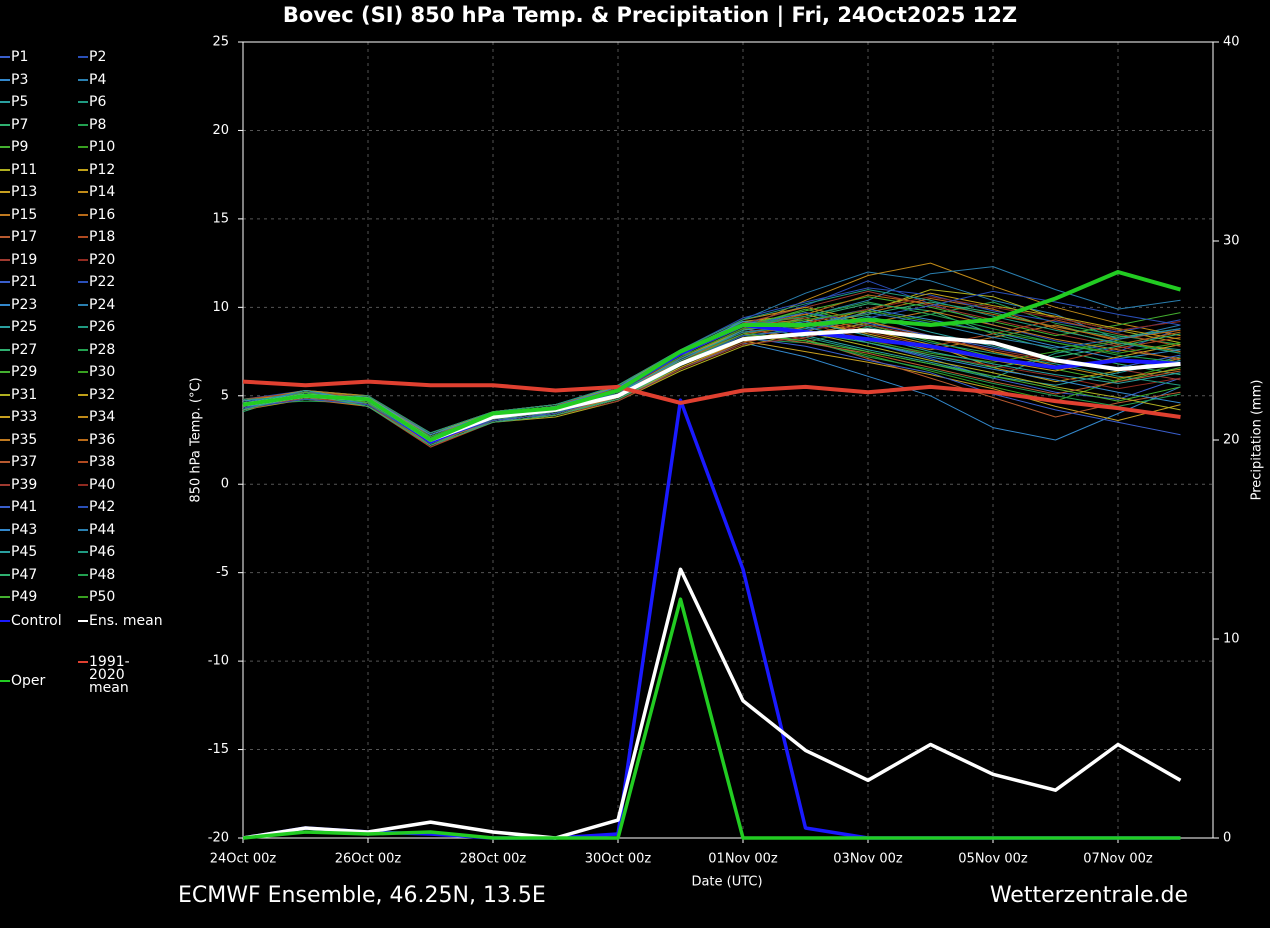 The width and height of the screenshot is (1270, 928). I want to click on legend-entry: P50, so click(122, 597).